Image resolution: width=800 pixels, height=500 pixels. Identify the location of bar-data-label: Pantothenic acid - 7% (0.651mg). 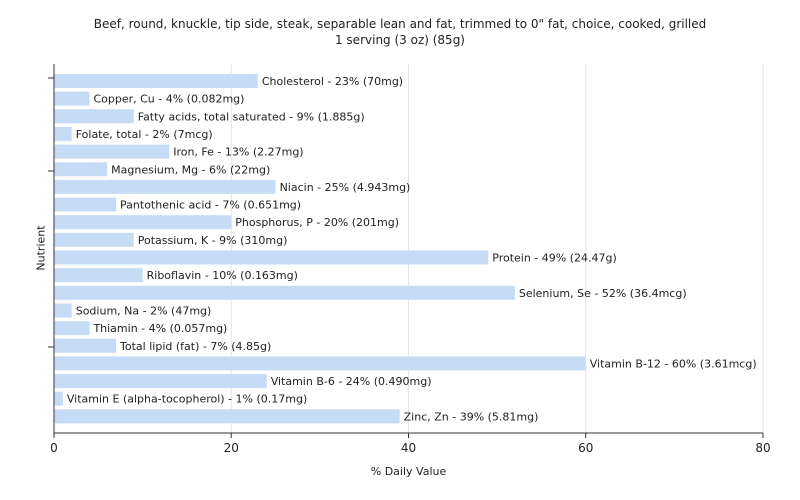
(210, 205).